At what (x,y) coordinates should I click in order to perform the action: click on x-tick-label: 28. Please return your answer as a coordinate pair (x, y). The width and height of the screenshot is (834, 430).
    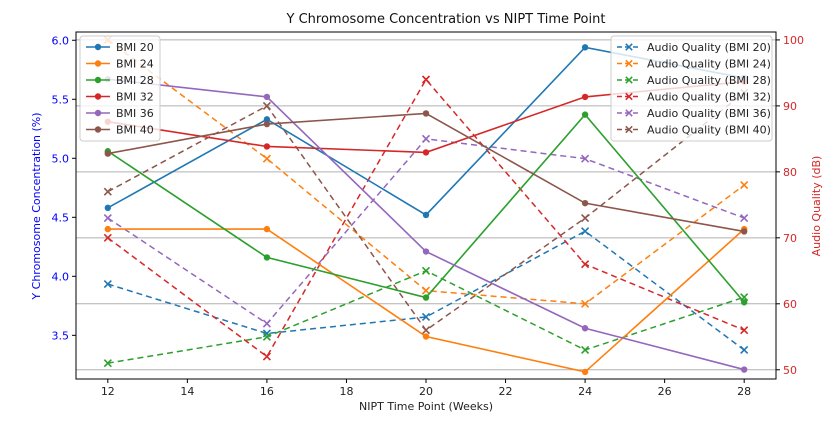
    Looking at the image, I should click on (744, 391).